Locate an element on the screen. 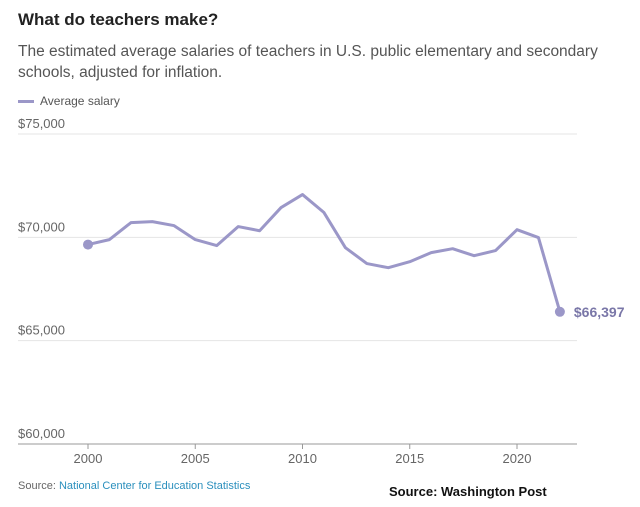 This screenshot has height=507, width=640. x-tick-label: 2005 is located at coordinates (195, 458).